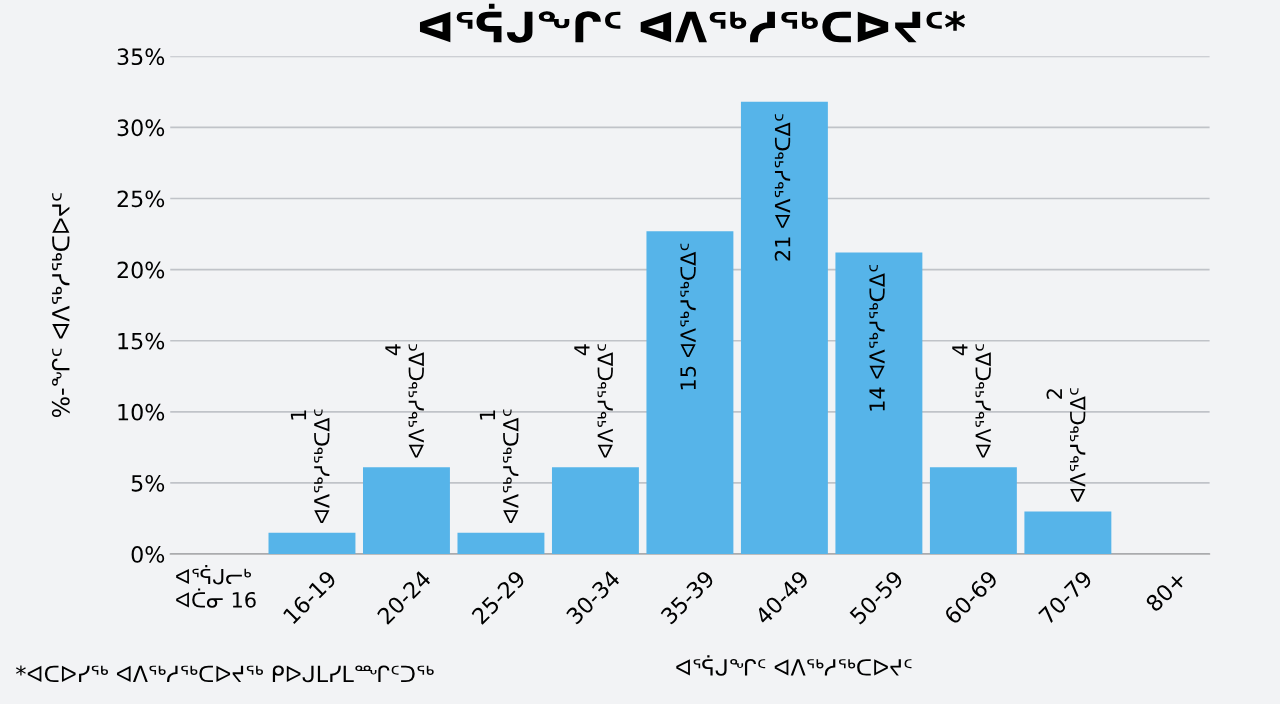 The image size is (1280, 704). Describe the element at coordinates (60, 305) in the screenshot. I see `y-axis-title: %-ᖏᑦ ᐊᐱᖅᓱᖅᑕᐅᔪᑦ` at that location.